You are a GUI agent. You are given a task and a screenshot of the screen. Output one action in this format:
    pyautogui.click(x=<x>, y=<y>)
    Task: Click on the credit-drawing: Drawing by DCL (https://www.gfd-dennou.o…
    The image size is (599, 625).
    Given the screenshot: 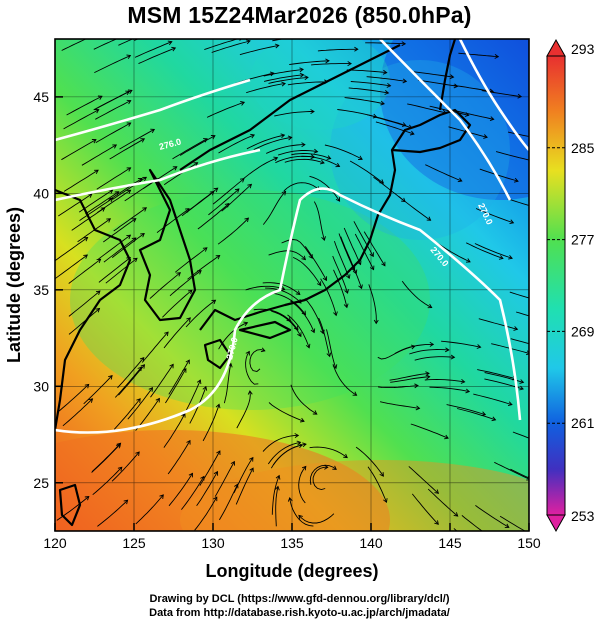 What is the action you would take?
    pyautogui.click(x=299, y=599)
    